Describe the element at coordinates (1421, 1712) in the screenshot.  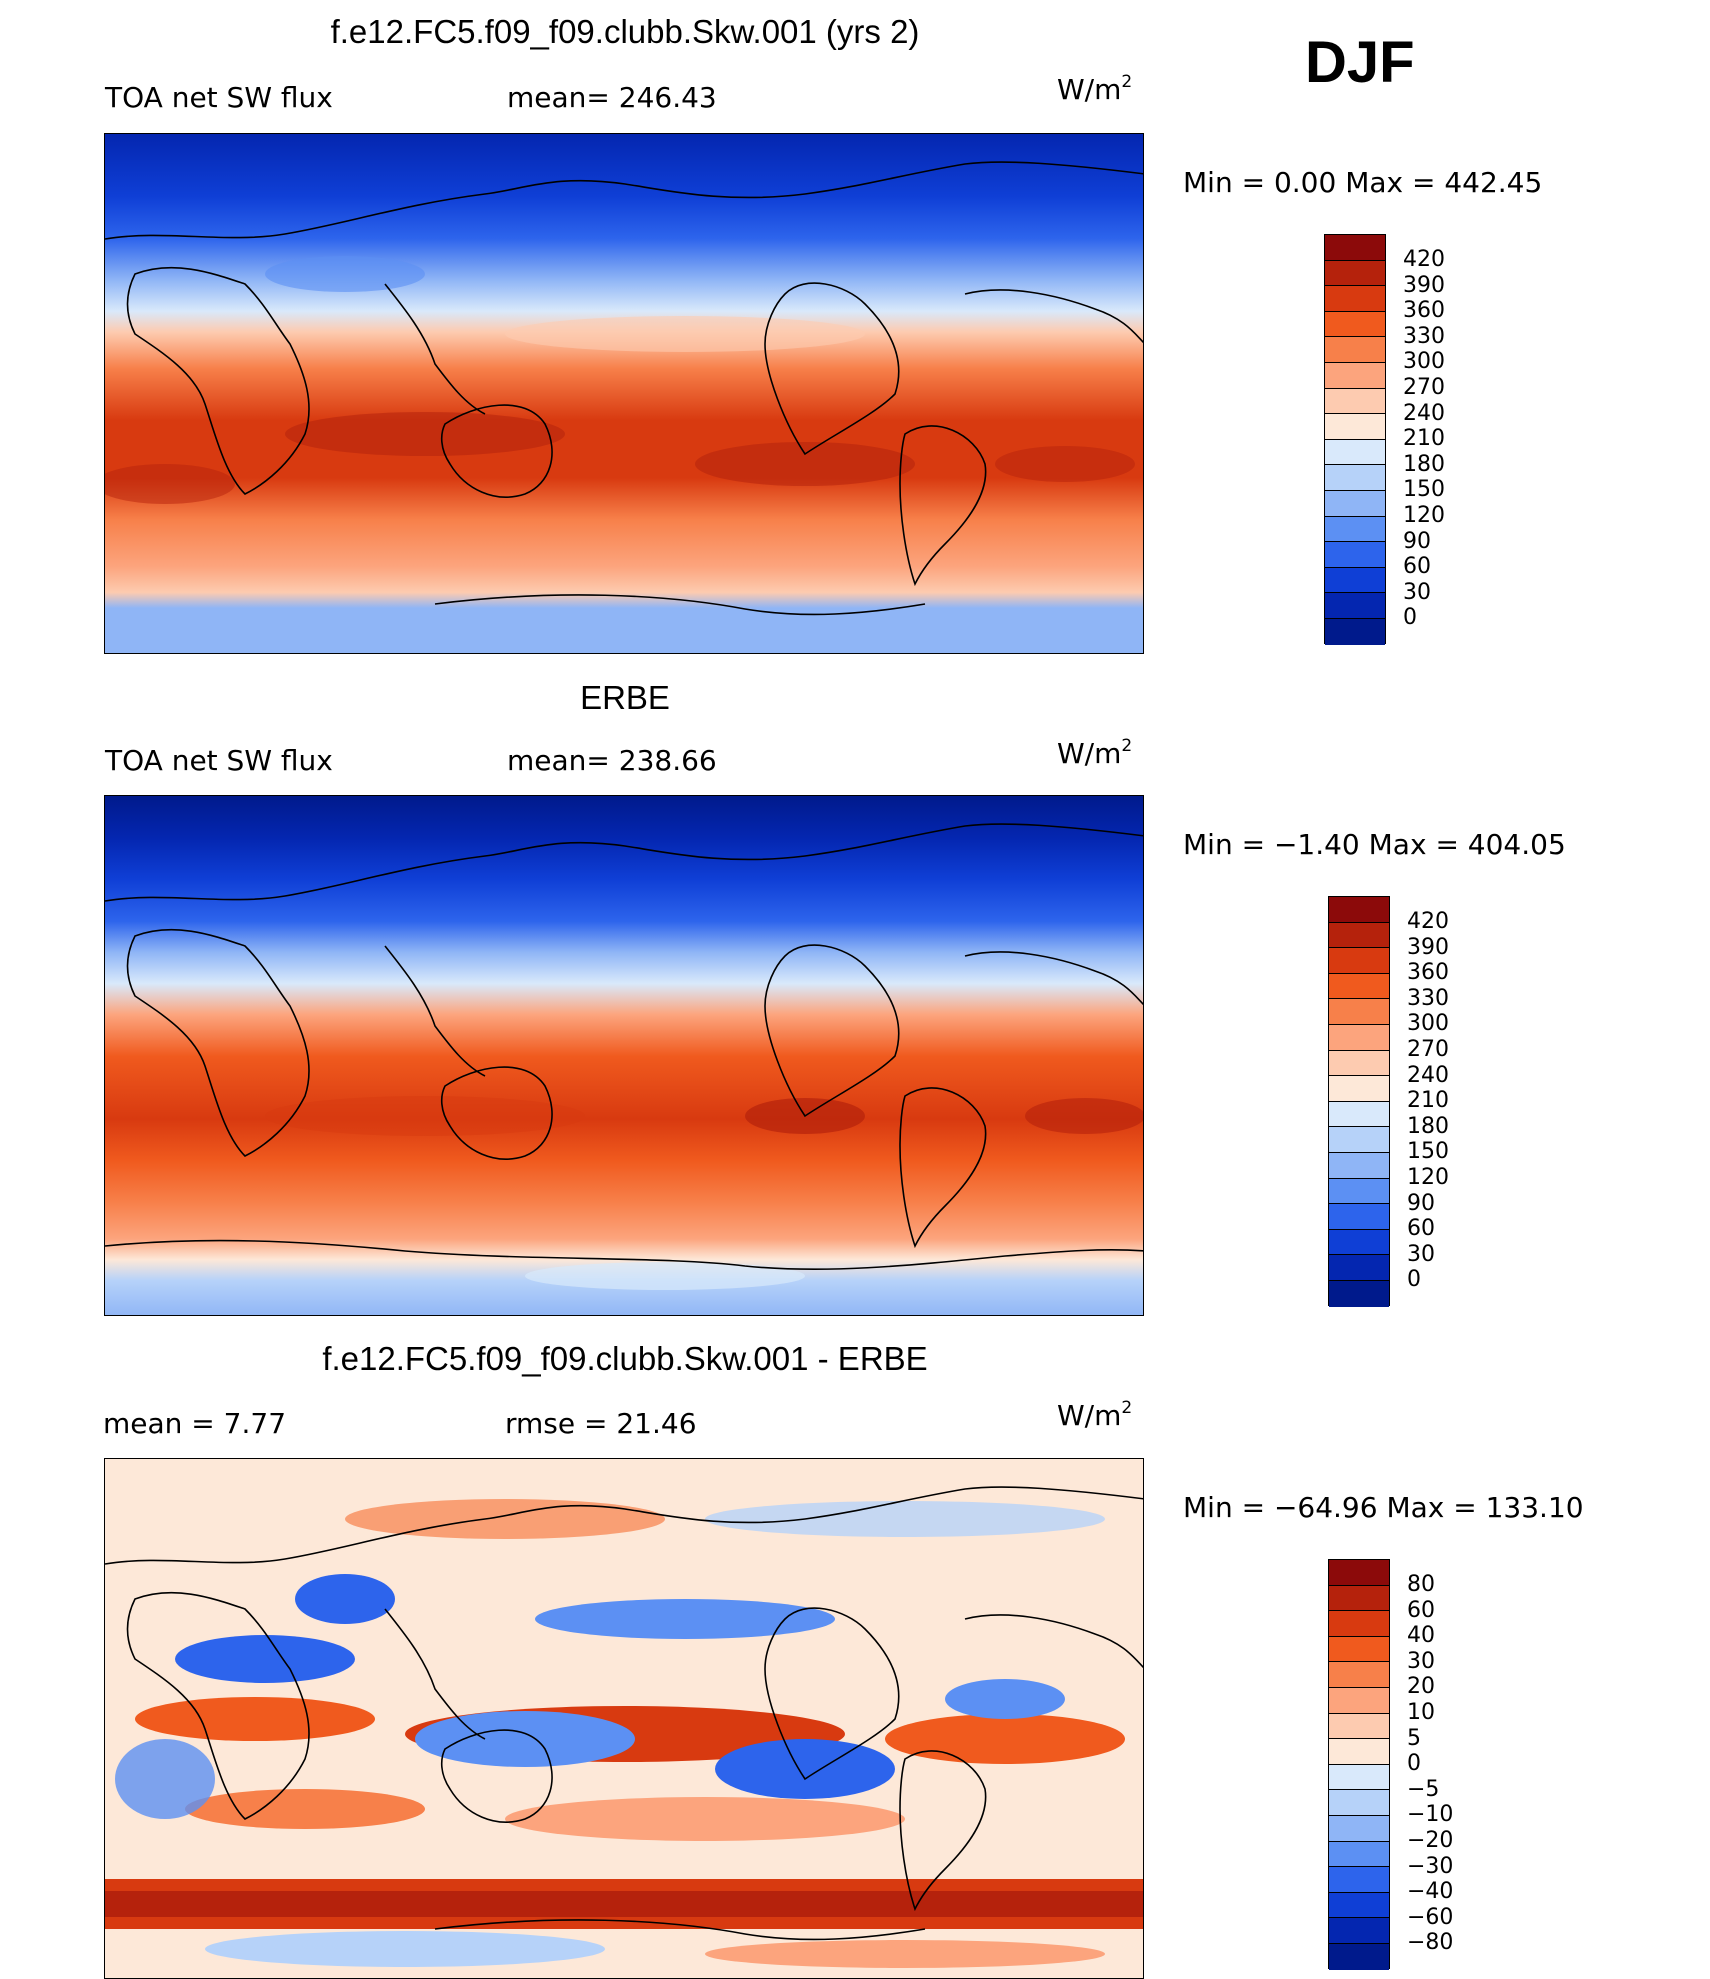
I see `colorbar-tick: 10` at that location.